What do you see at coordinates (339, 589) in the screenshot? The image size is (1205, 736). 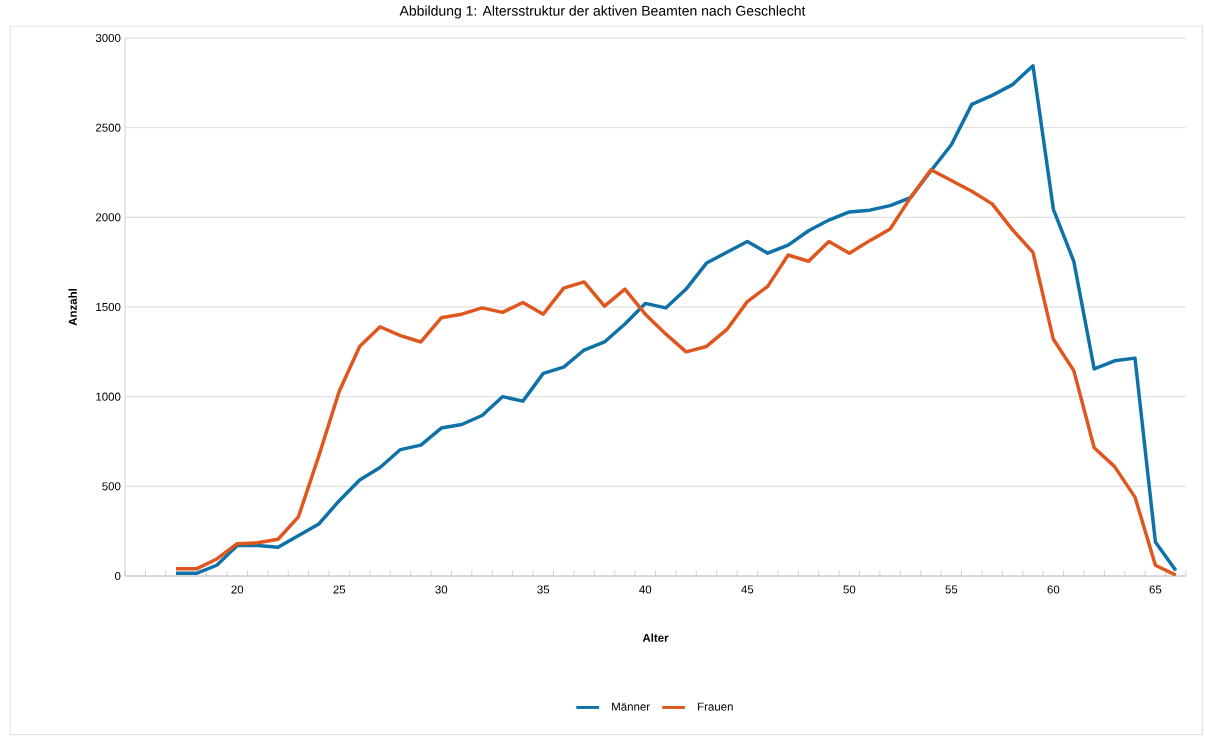 I see `x-tick-label: 25` at bounding box center [339, 589].